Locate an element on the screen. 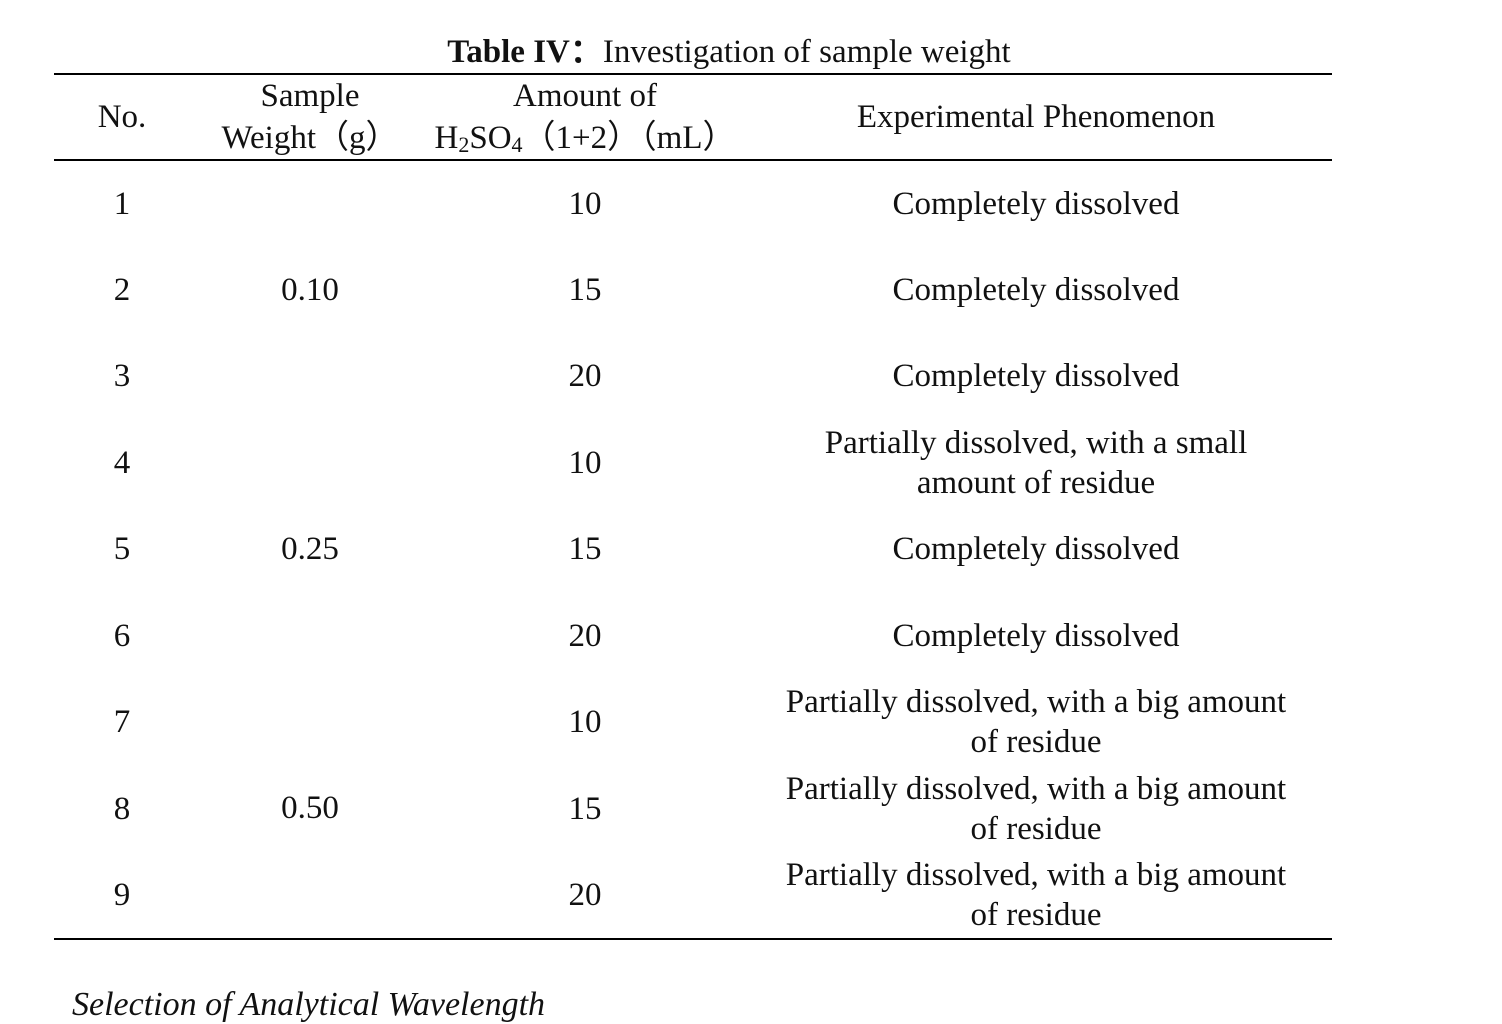 Image resolution: width=1502 pixels, height=1024 pixels. cell-no: 8 is located at coordinates (122, 809).